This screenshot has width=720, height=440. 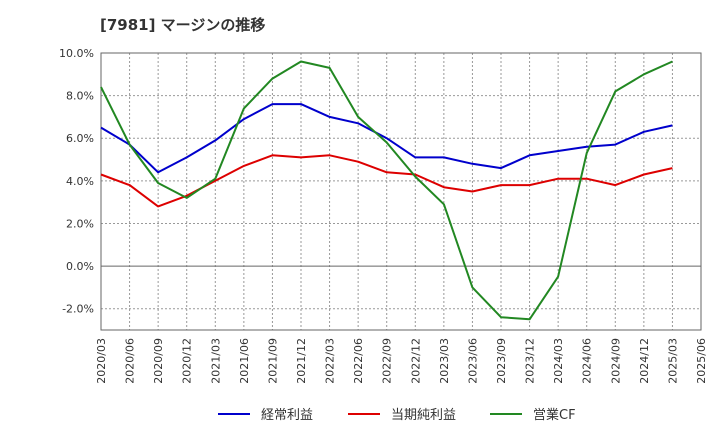 I want to click on y-tick-label: 2.0%, so click(x=80, y=223).